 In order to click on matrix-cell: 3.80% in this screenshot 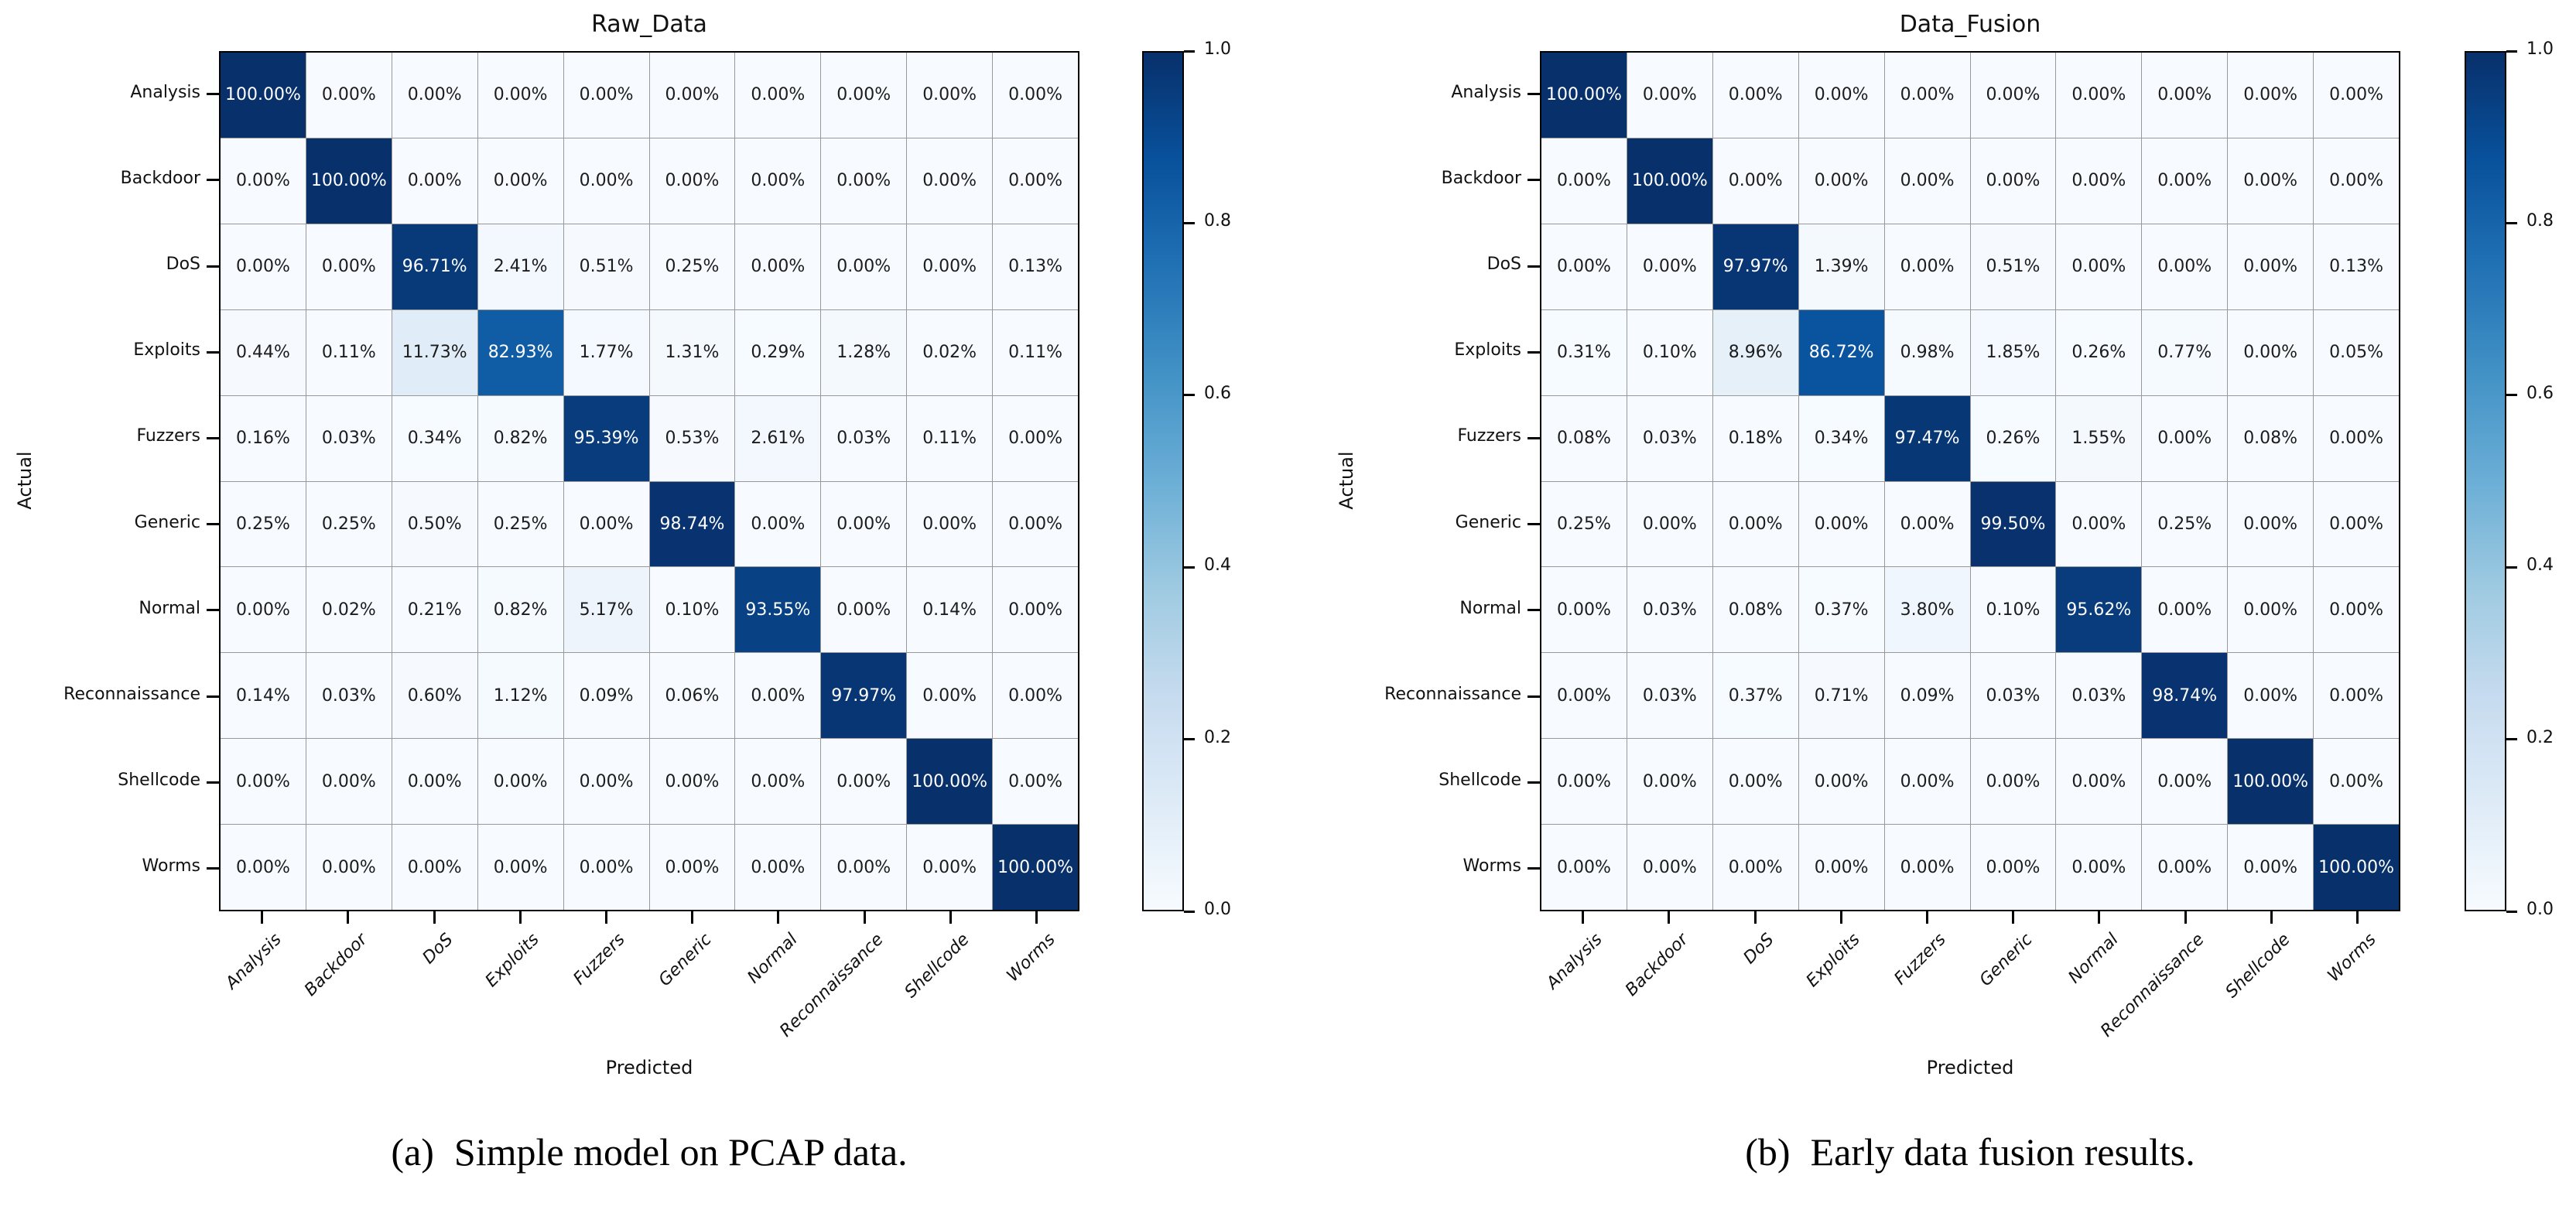, I will do `click(1927, 610)`.